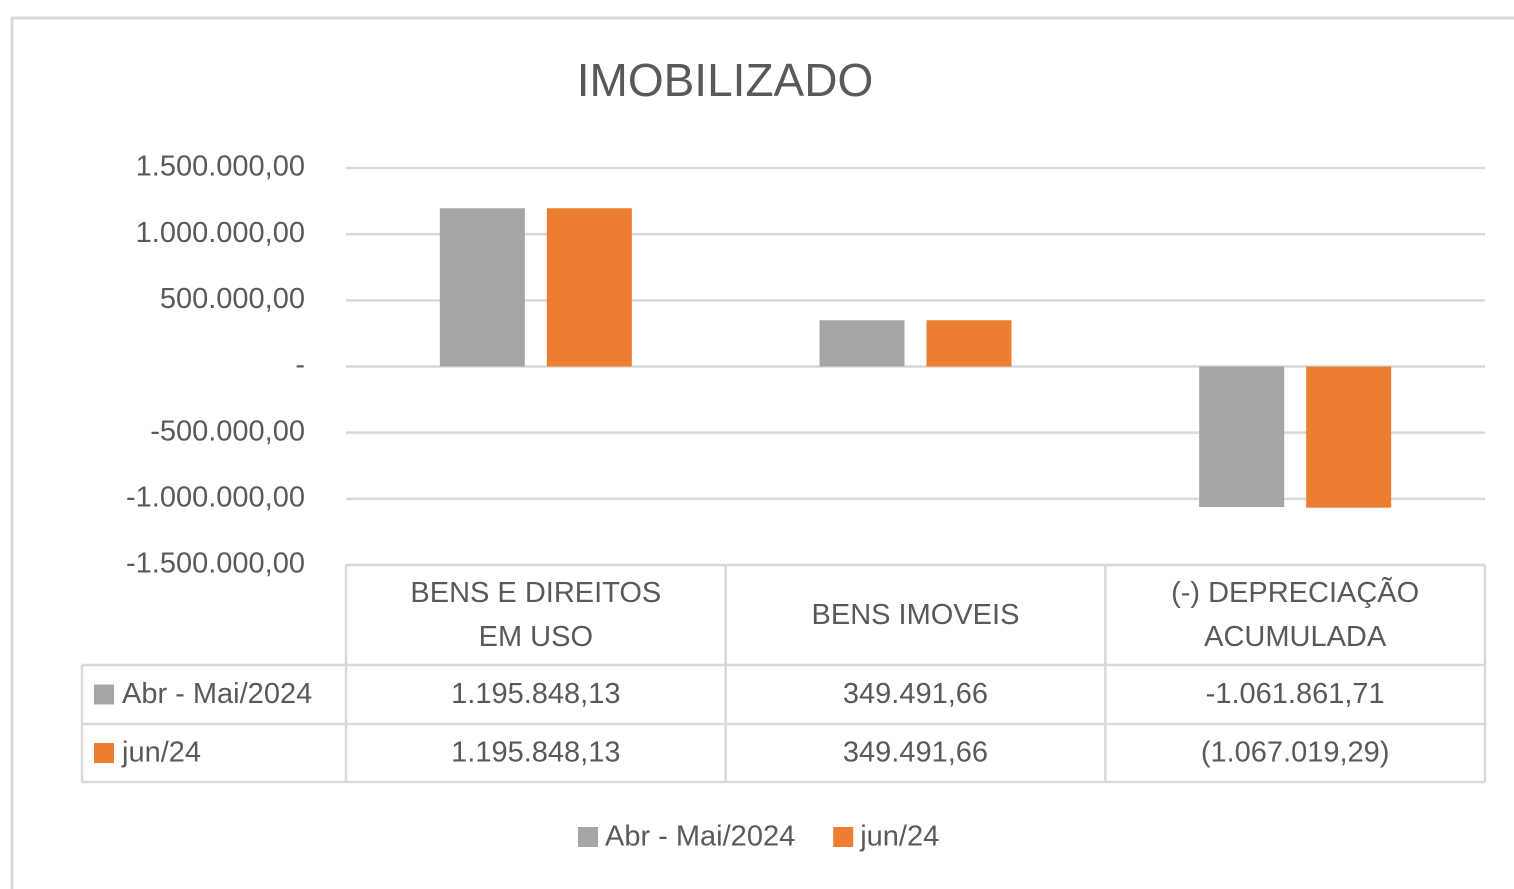 The image size is (1514, 889). What do you see at coordinates (227, 431) in the screenshot?
I see `y-tick-label: -500.000,00` at bounding box center [227, 431].